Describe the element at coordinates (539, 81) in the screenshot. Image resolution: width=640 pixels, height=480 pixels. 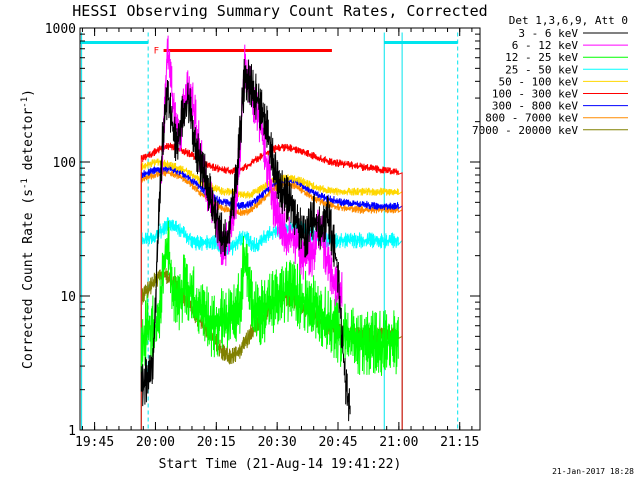
I see `legend-label: 50 - 100 keV` at that location.